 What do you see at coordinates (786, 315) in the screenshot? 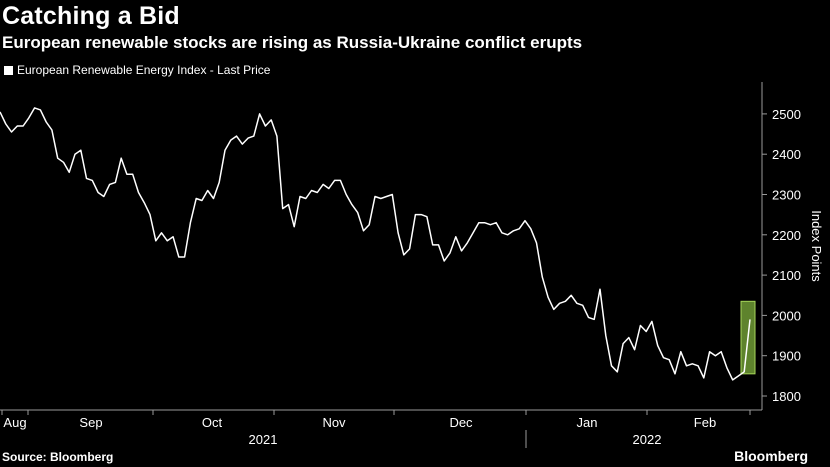
I see `y-tick-label: 2000` at bounding box center [786, 315].